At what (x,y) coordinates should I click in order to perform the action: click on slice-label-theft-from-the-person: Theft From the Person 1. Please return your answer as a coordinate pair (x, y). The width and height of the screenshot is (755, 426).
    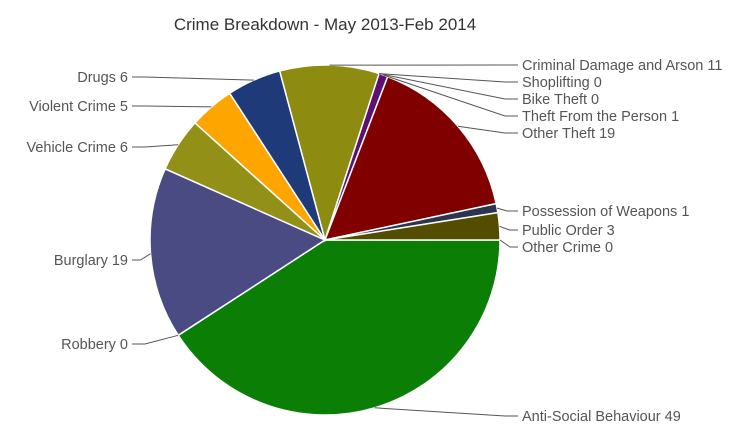
    Looking at the image, I should click on (600, 117).